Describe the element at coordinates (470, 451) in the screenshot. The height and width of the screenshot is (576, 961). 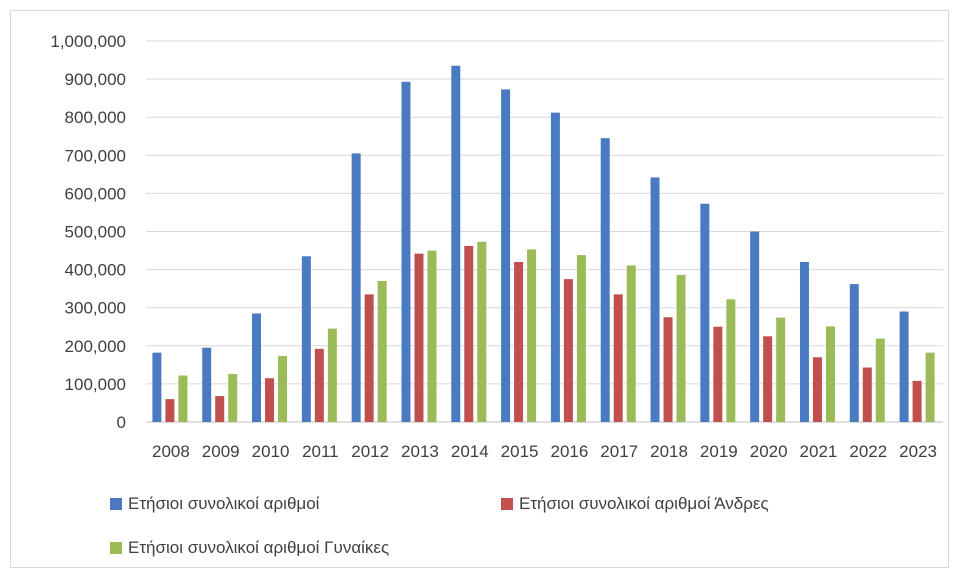
I see `x-tick-label: 2014` at that location.